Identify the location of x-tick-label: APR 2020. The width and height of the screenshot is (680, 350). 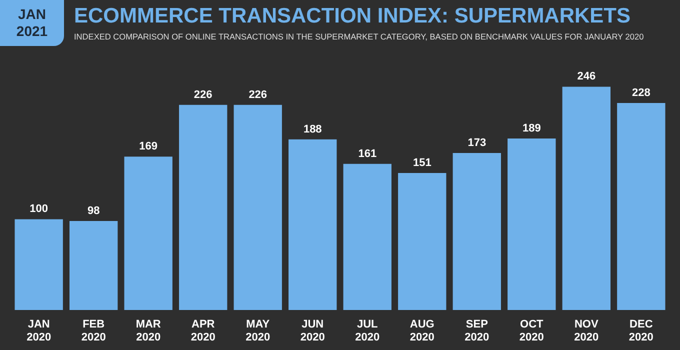
(203, 331).